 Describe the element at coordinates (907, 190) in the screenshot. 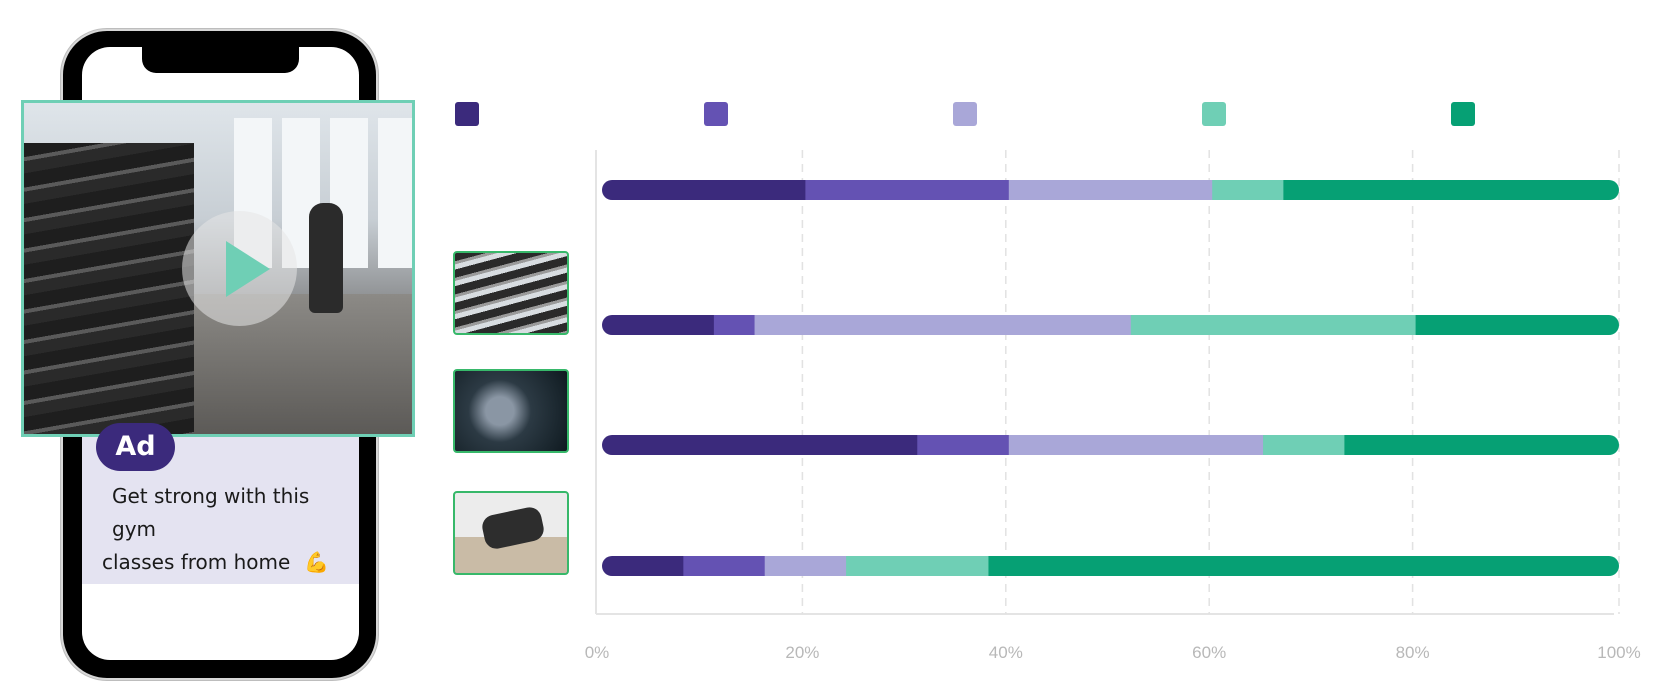

I see `bar-segment-row1-series2` at that location.